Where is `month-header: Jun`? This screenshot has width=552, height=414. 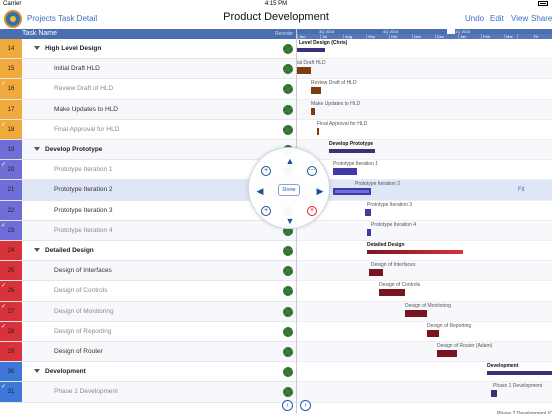
month-header: Jun is located at coordinates (308, 36).